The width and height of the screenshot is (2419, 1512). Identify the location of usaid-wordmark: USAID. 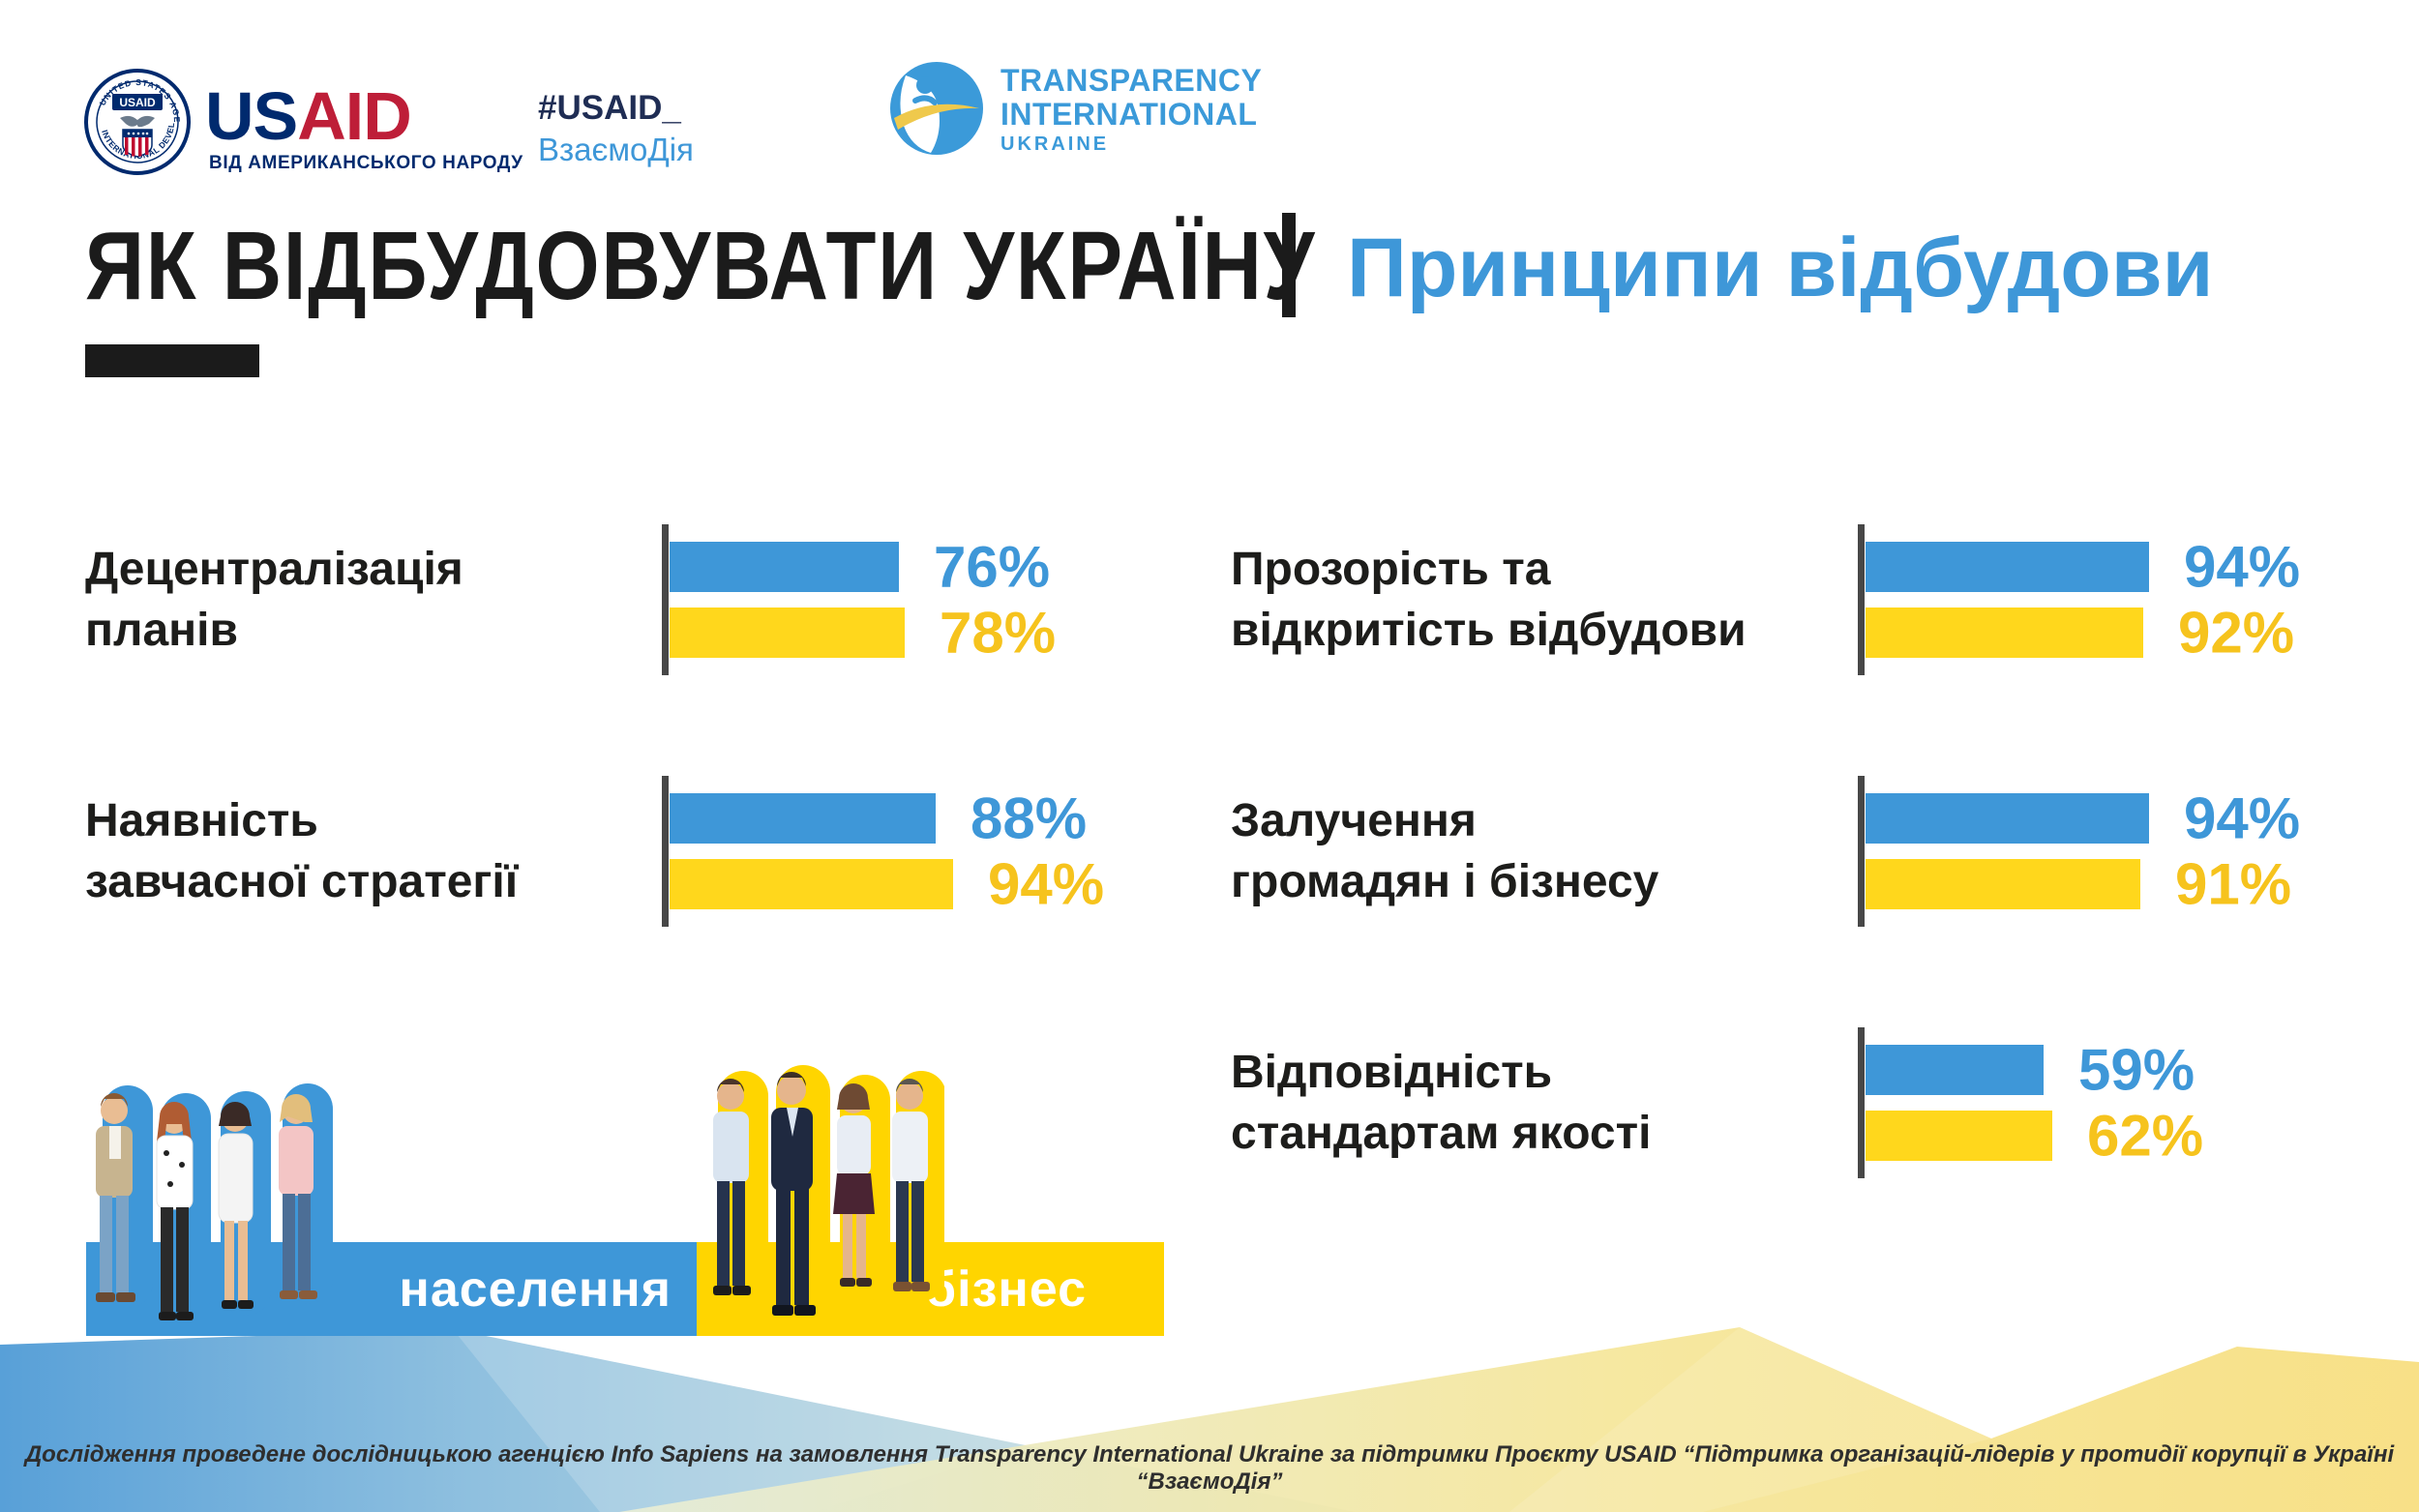
(308, 116).